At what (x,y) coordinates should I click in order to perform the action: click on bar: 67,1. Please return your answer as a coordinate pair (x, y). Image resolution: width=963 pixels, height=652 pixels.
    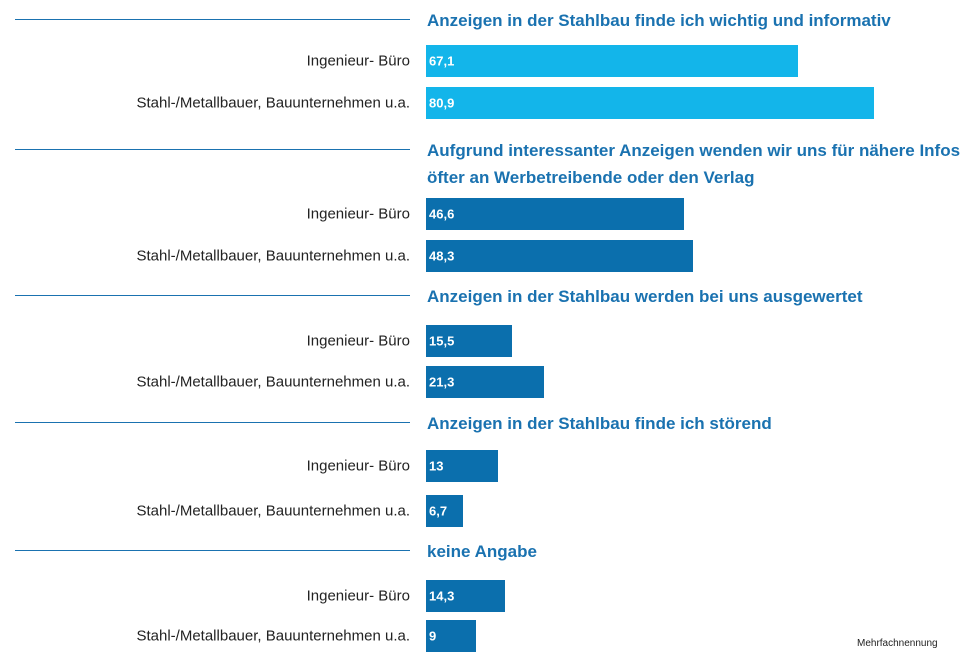
    Looking at the image, I should click on (612, 61).